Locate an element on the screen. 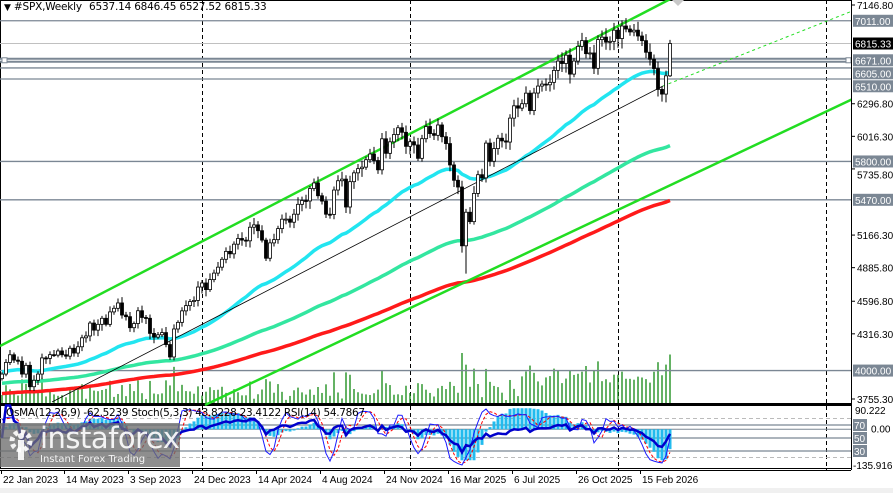 This screenshot has height=493, width=893. time-tick-label: 24 Dec 2023 is located at coordinates (222, 480).